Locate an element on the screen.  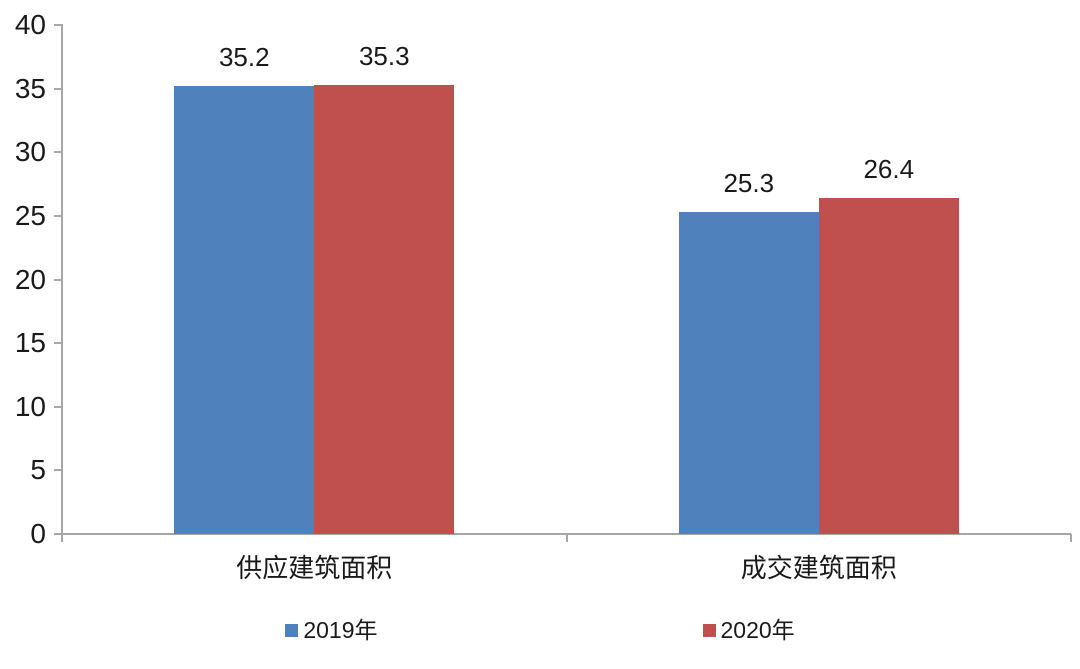
x-axis-line is located at coordinates (566, 534).